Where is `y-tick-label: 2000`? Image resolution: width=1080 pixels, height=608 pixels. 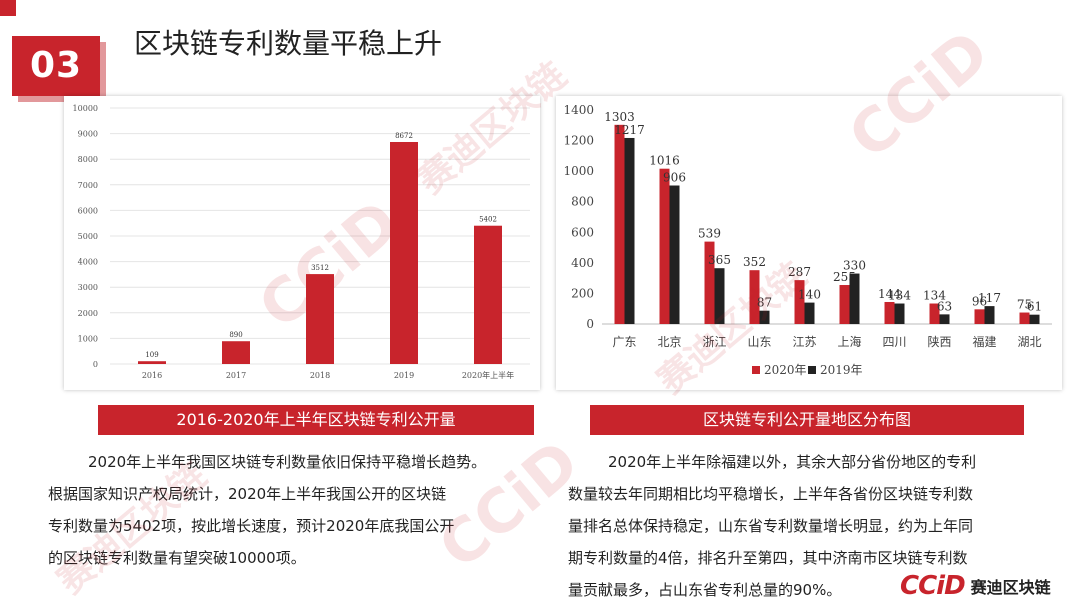 y-tick-label: 2000 is located at coordinates (88, 313).